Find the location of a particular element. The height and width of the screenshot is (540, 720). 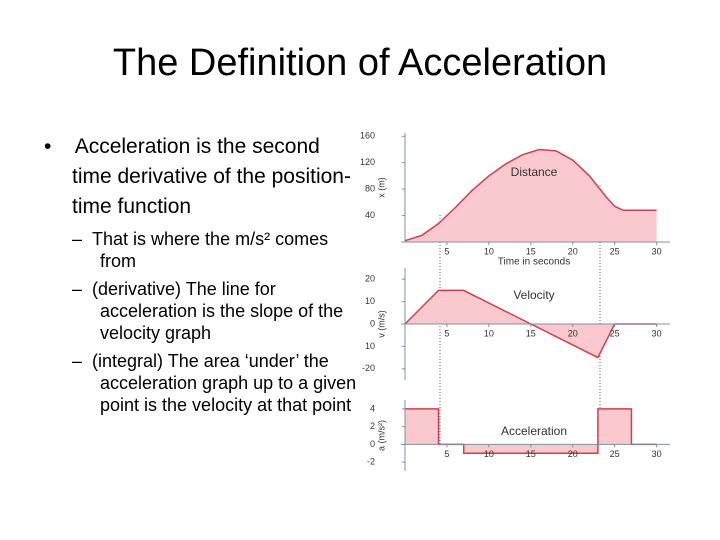

y-axis-label: a (m/s²) is located at coordinates (381, 435).